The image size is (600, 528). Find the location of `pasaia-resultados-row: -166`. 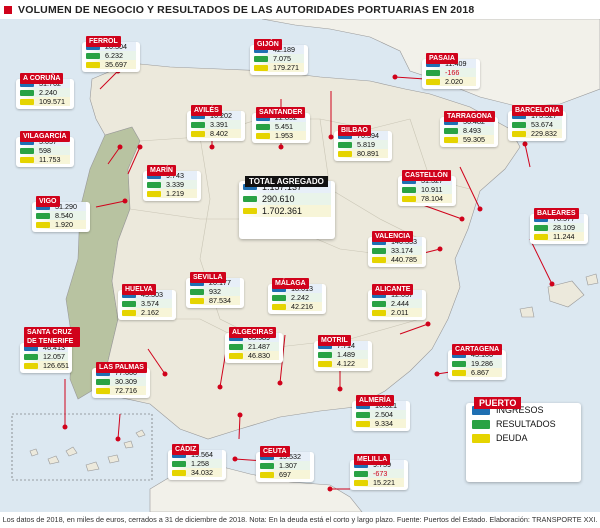

pasaia-resultados-row: -166 is located at coordinates (451, 72).